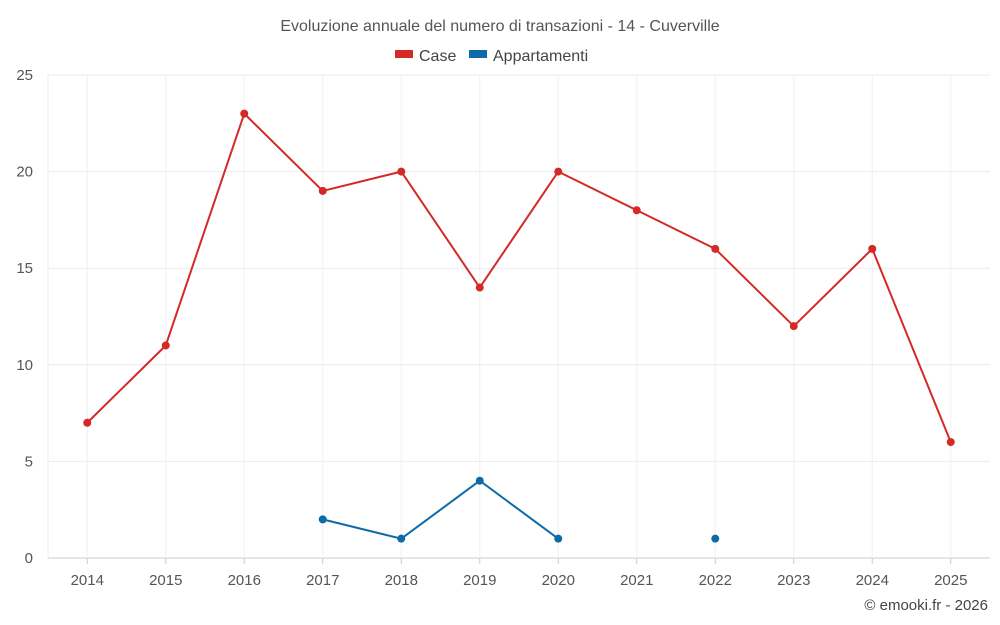 This screenshot has height=625, width=1000. What do you see at coordinates (636, 210) in the screenshot?
I see `data-point-case-2021` at bounding box center [636, 210].